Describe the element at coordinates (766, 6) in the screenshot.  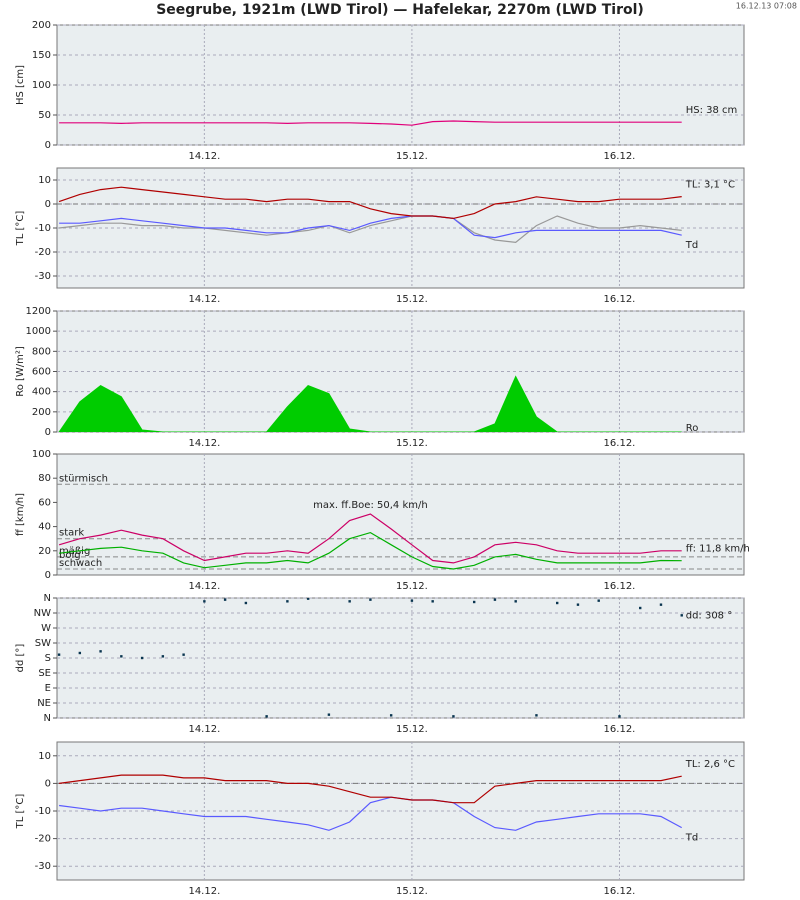
I see `timestamp: 16.12.13 07:08` at that location.